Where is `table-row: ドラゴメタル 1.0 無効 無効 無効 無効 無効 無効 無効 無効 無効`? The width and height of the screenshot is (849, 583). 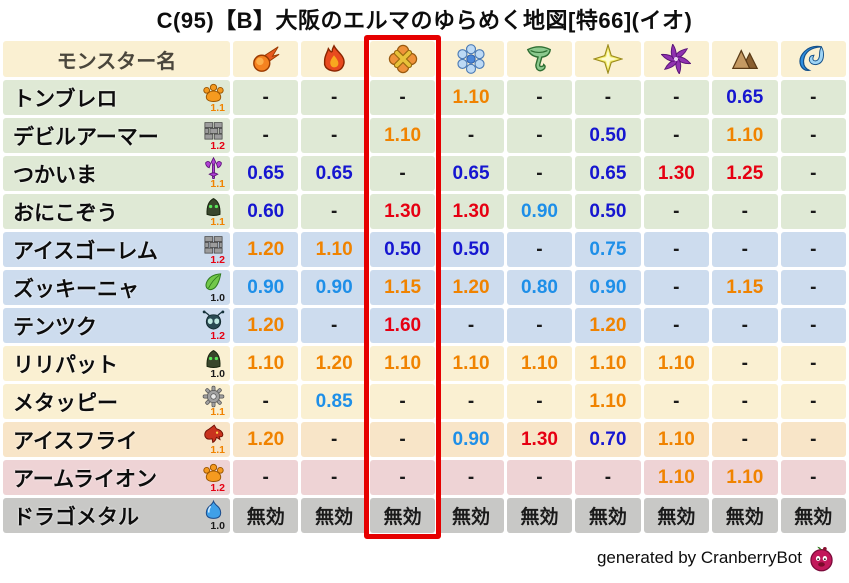 table-row: ドラゴメタル 1.0 無効 無効 無効 無効 無効 無効 無効 無効 無効 is located at coordinates (424, 515).